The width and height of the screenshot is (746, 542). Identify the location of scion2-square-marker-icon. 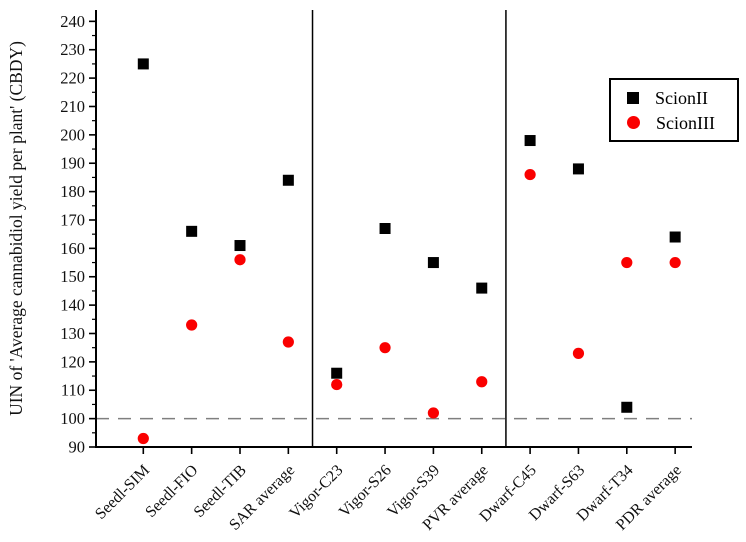
(633, 97).